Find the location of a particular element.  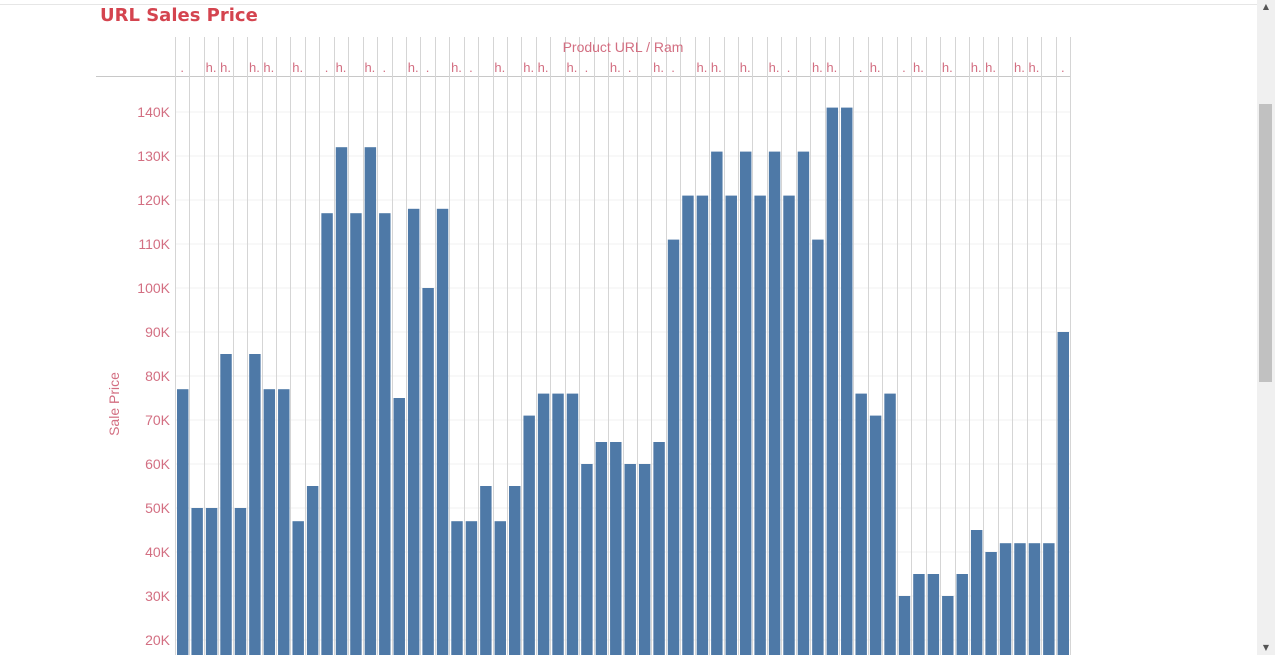

y-axis-title: Sale Price is located at coordinates (114, 404).